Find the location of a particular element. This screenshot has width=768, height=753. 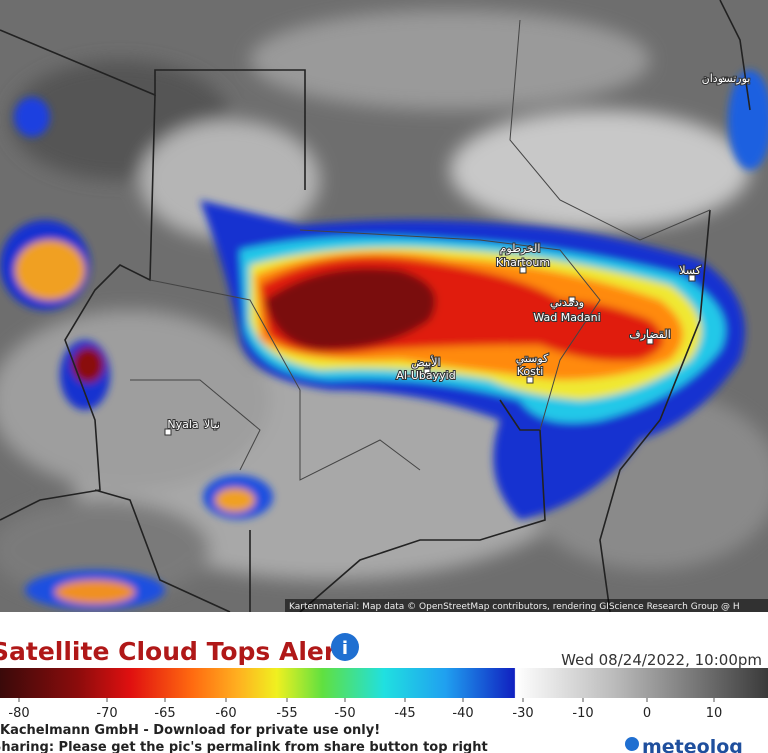

tick-label: -40 is located at coordinates (462, 713).